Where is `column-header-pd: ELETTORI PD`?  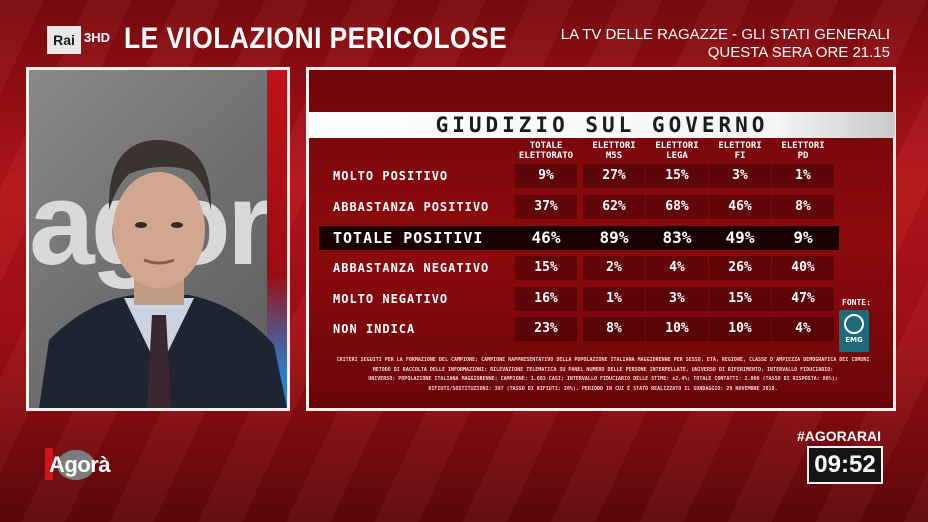
column-header-pd: ELETTORI PD is located at coordinates (803, 151).